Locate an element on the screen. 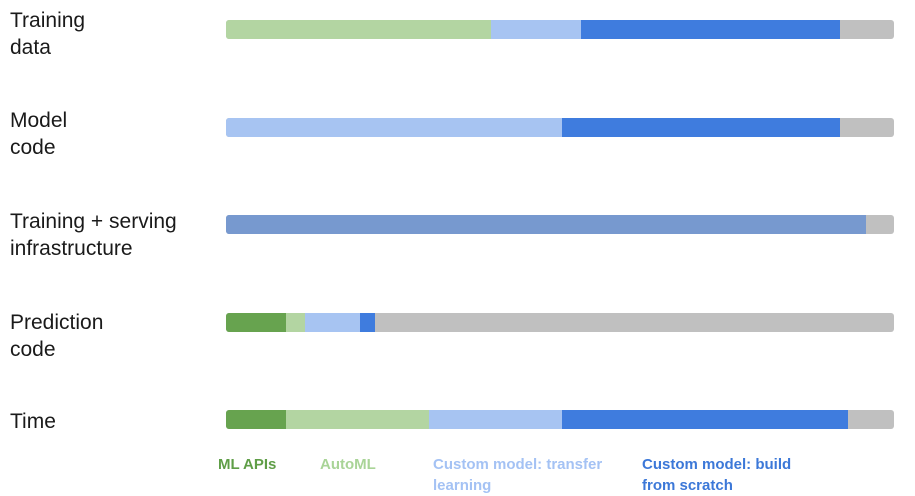 The width and height of the screenshot is (915, 496). legend-automl: AutoML is located at coordinates (348, 464).